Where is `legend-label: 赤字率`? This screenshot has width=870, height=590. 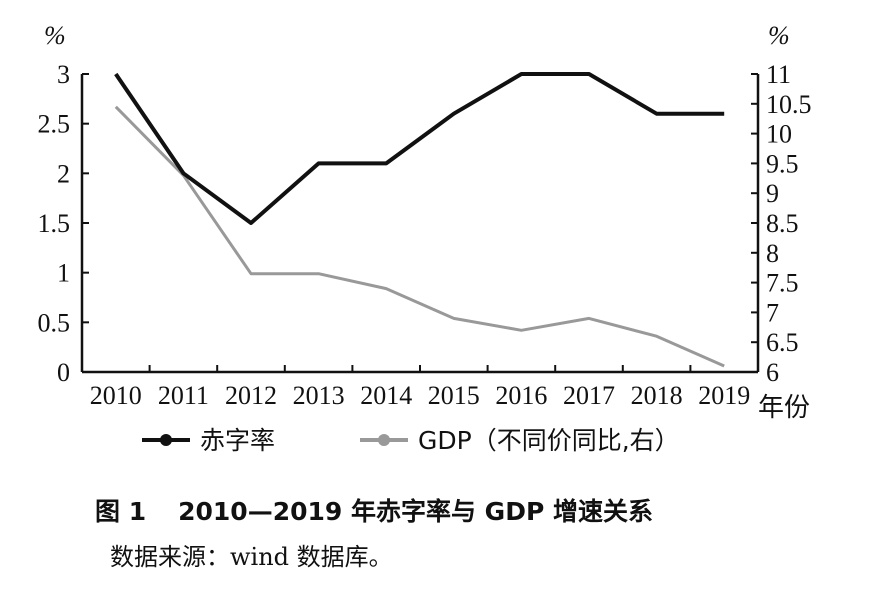
legend-label: 赤字率 is located at coordinates (237, 440).